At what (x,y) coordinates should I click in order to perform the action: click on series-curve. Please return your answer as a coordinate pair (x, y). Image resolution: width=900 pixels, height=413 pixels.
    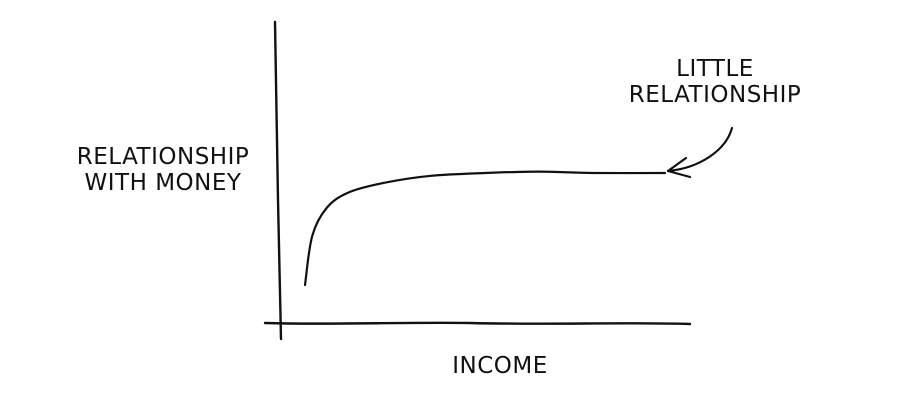
    Looking at the image, I should click on (485, 228).